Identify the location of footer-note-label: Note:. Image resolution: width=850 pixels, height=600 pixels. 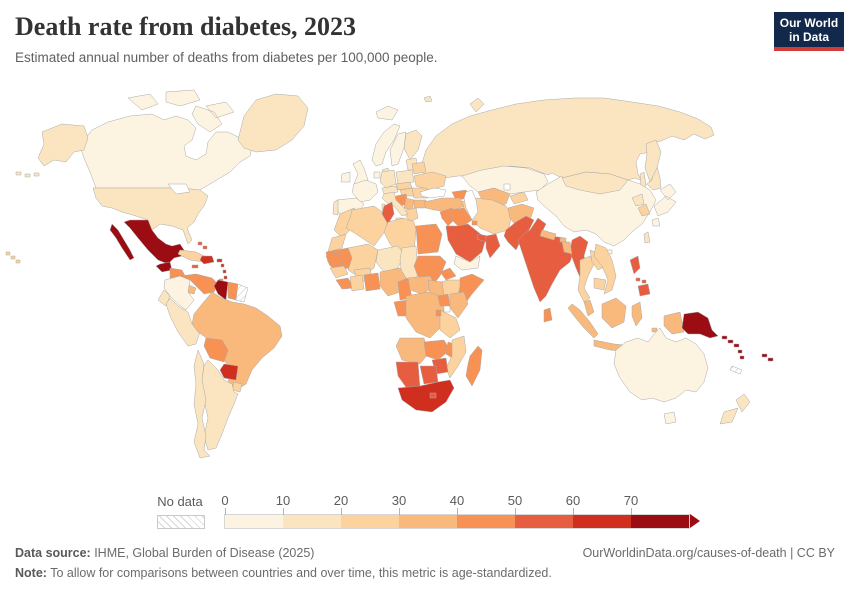
(31, 573).